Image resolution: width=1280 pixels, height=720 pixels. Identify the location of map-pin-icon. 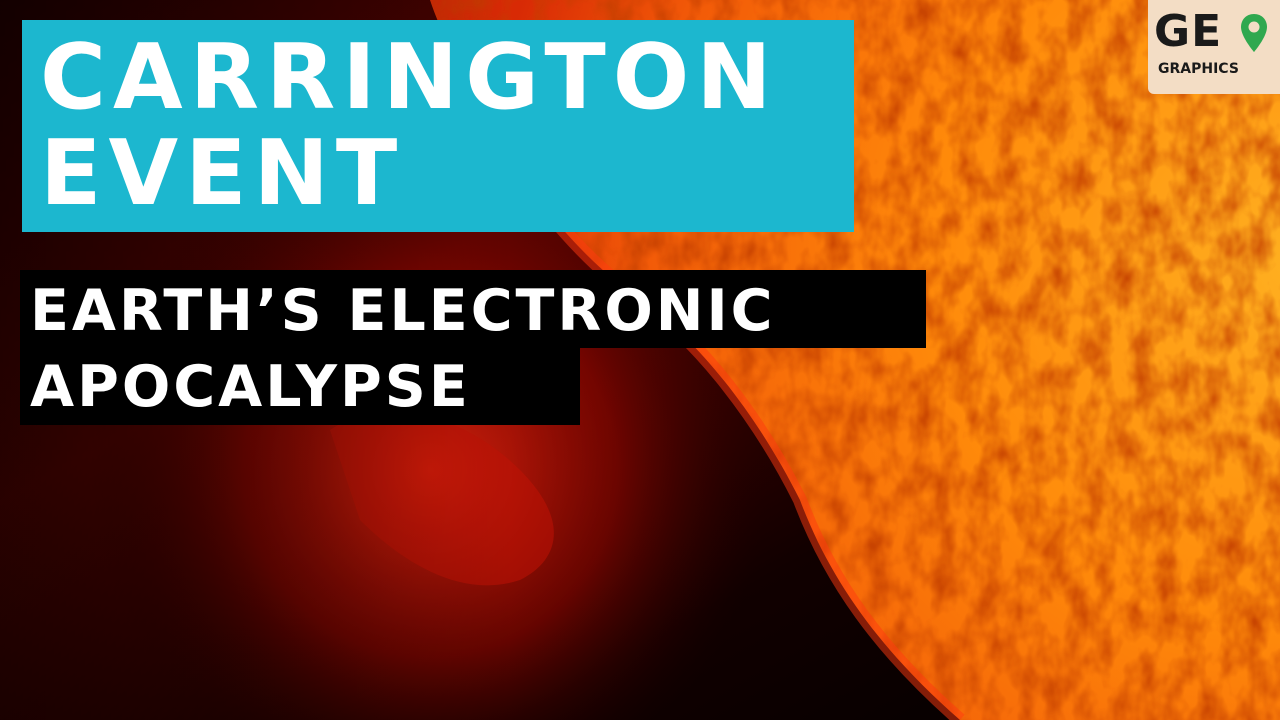
(1254, 33).